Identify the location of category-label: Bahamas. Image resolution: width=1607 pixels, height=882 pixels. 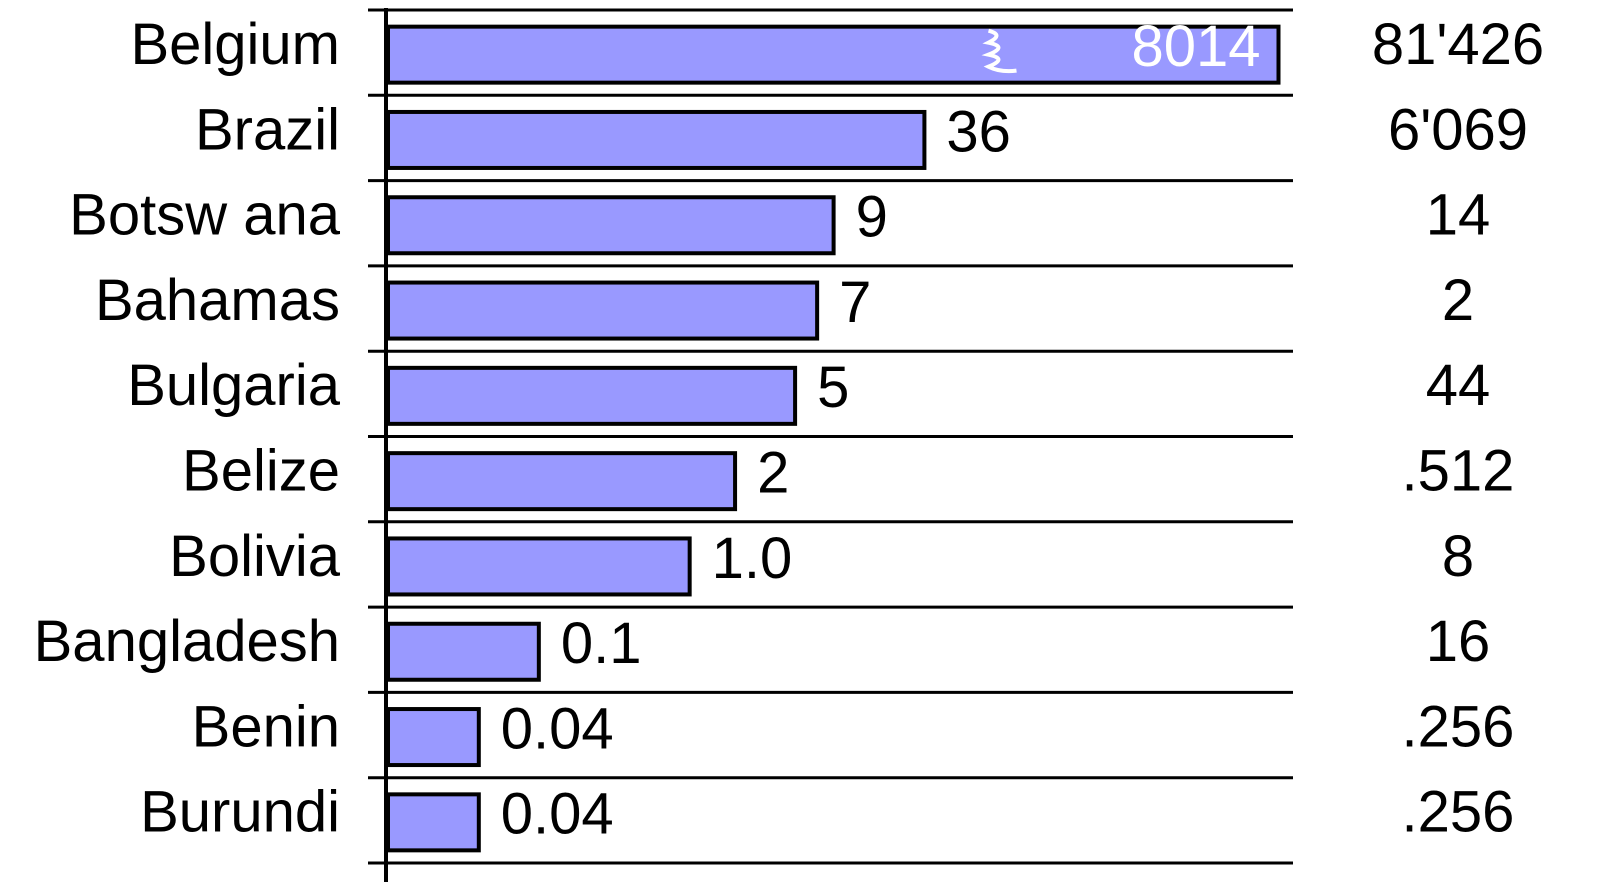
(217, 300).